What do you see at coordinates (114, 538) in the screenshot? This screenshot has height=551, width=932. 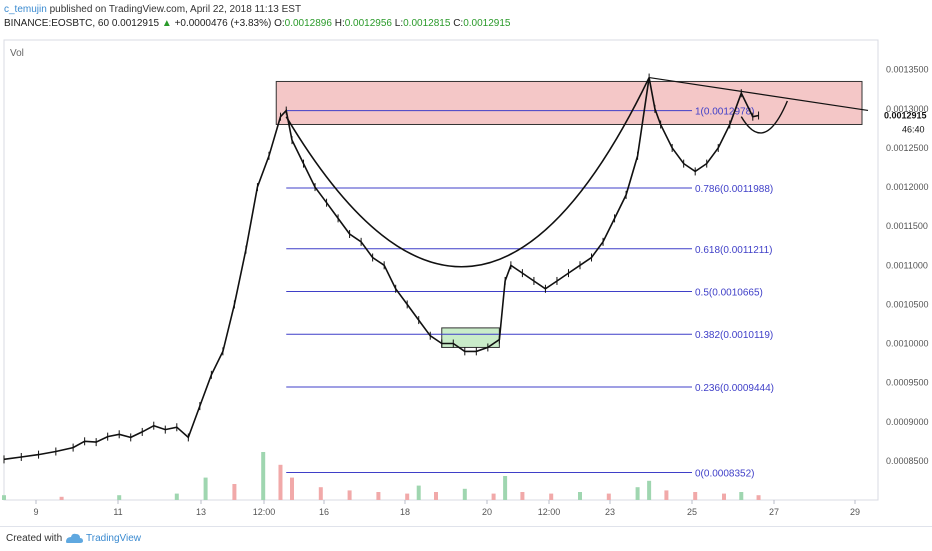 I see `tradingview-brand: TradingView` at bounding box center [114, 538].